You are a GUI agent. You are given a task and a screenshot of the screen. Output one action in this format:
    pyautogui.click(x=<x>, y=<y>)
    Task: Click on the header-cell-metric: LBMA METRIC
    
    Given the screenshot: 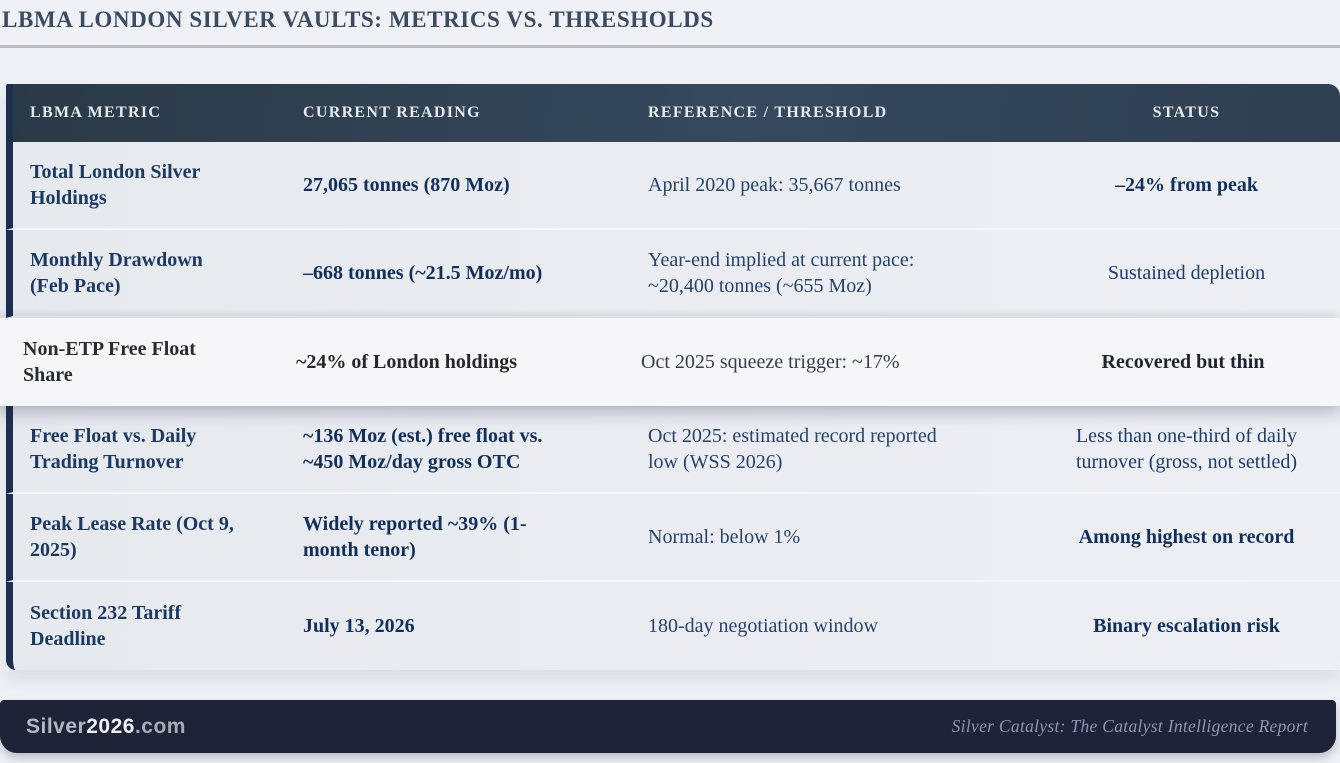 What is the action you would take?
    pyautogui.click(x=96, y=112)
    